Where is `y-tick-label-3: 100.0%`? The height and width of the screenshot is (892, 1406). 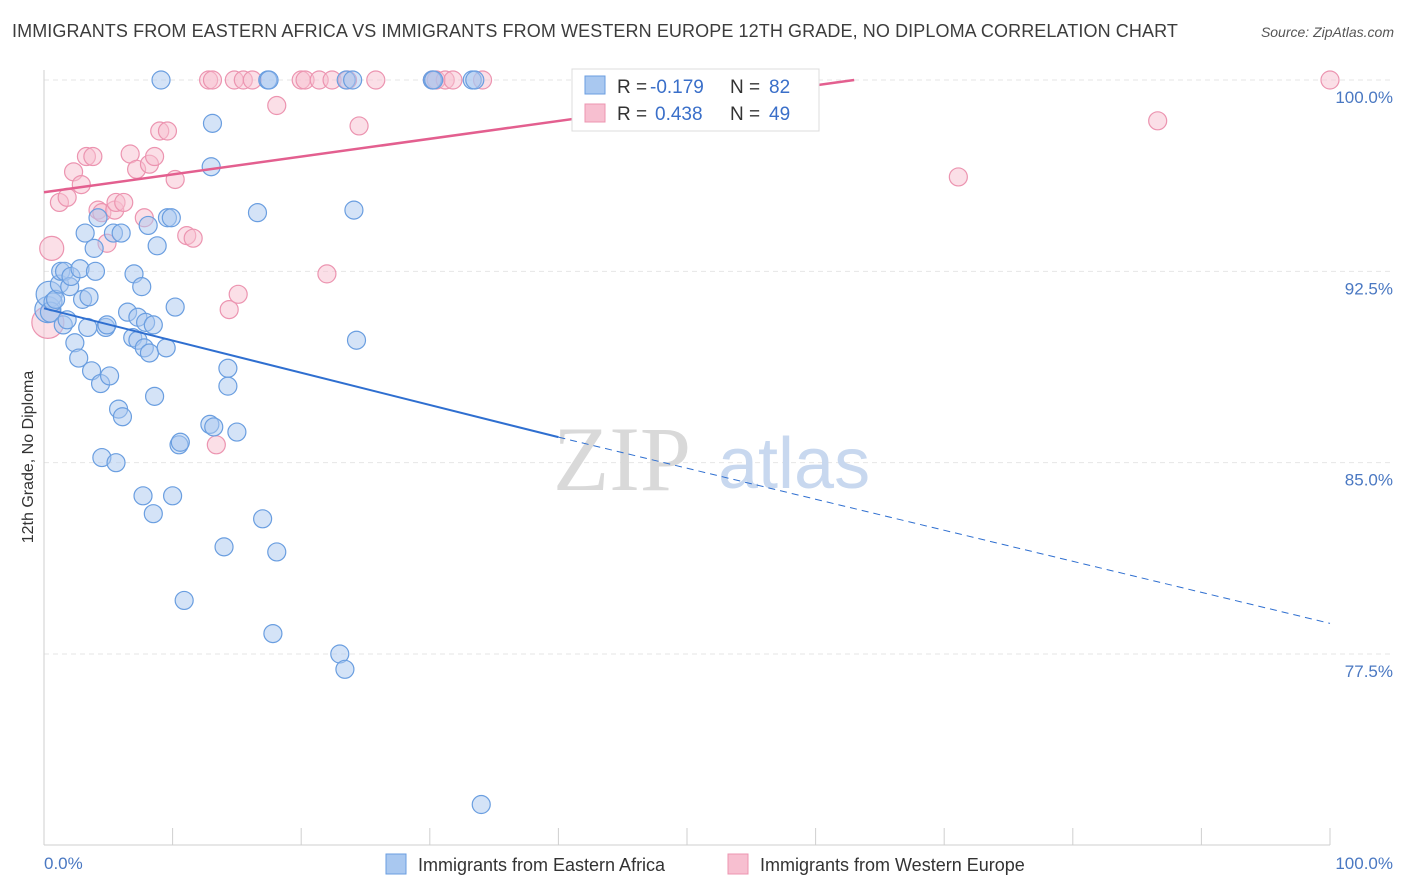
y-tick-label-3: 100.0% is located at coordinates (1364, 97).